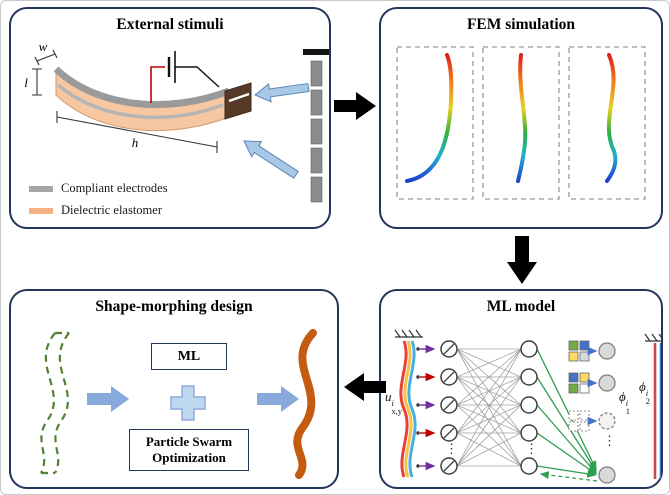  I want to click on right-electrode-bars, so click(652, 406).